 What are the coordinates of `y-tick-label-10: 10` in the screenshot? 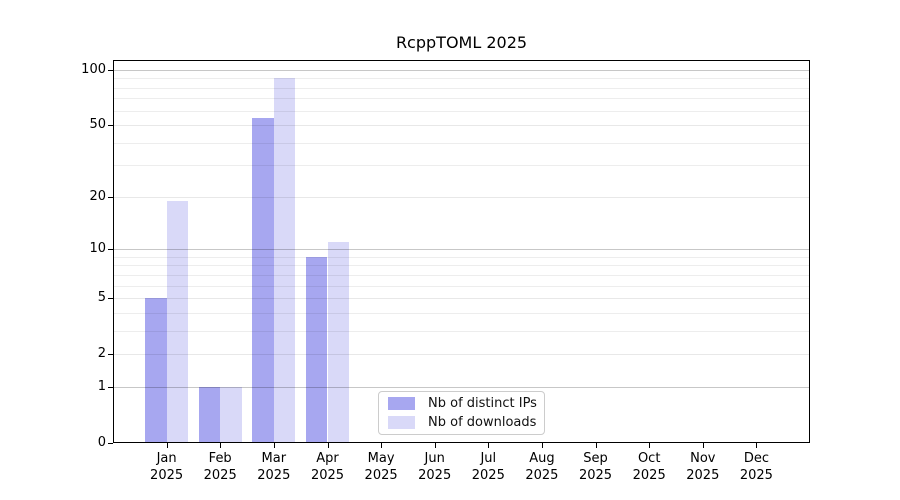 It's located at (97, 249).